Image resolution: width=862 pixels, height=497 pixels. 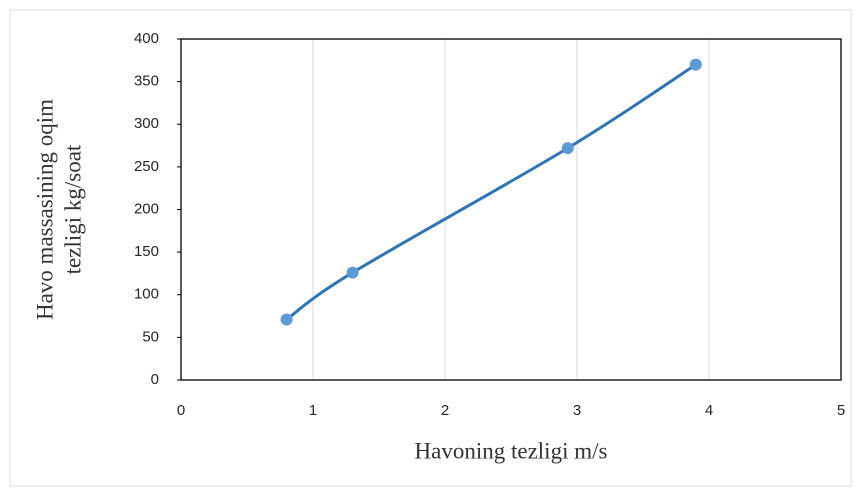 What do you see at coordinates (146, 208) in the screenshot?
I see `y-tick-label: 200` at bounding box center [146, 208].